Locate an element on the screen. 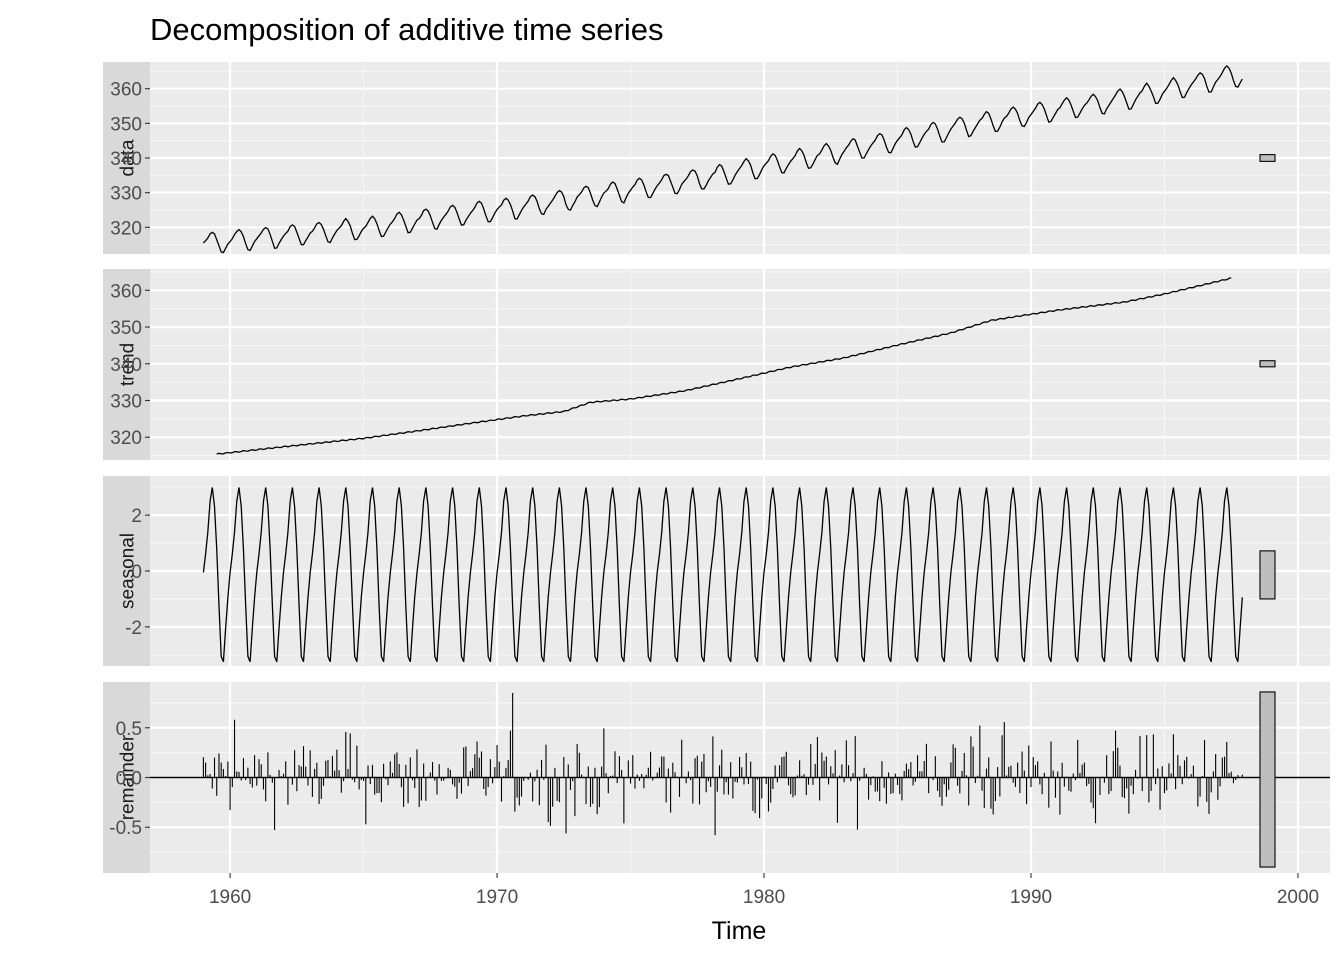 Image resolution: width=1344 pixels, height=960 pixels. strip-label-data: data is located at coordinates (128, 157).